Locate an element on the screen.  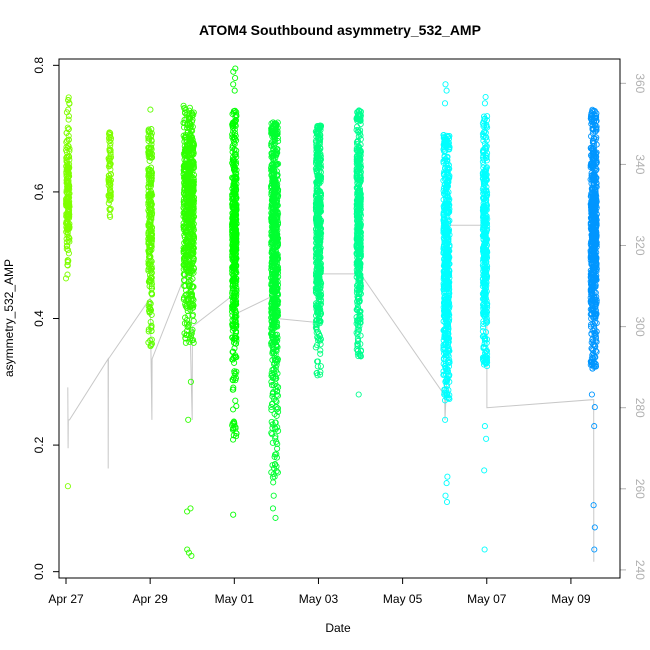
x-axis-label: Date is located at coordinates (338, 628).